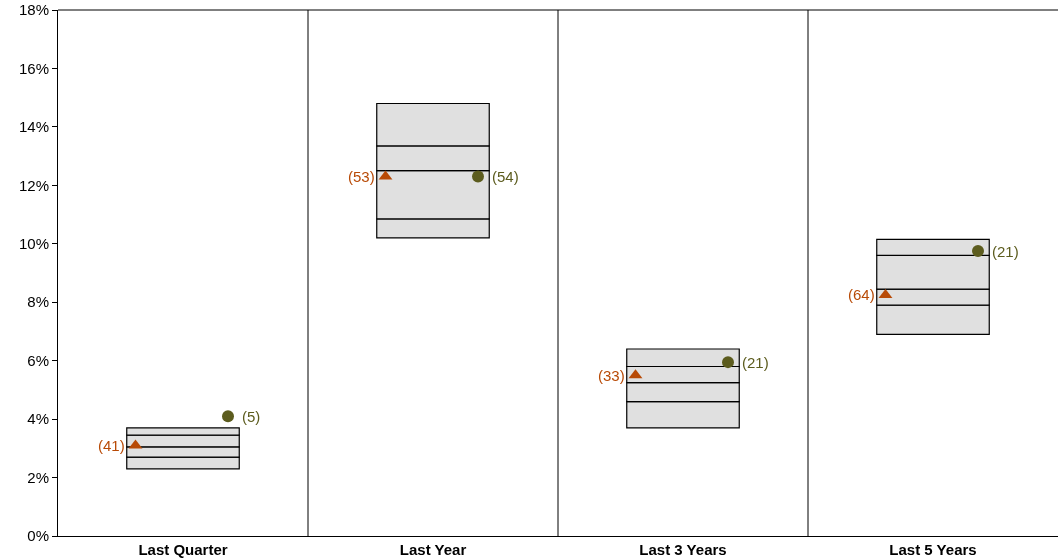 Image resolution: width=1060 pixels, height=560 pixels. Describe the element at coordinates (33, 185) in the screenshot. I see `y-tick-label: 12%` at that location.